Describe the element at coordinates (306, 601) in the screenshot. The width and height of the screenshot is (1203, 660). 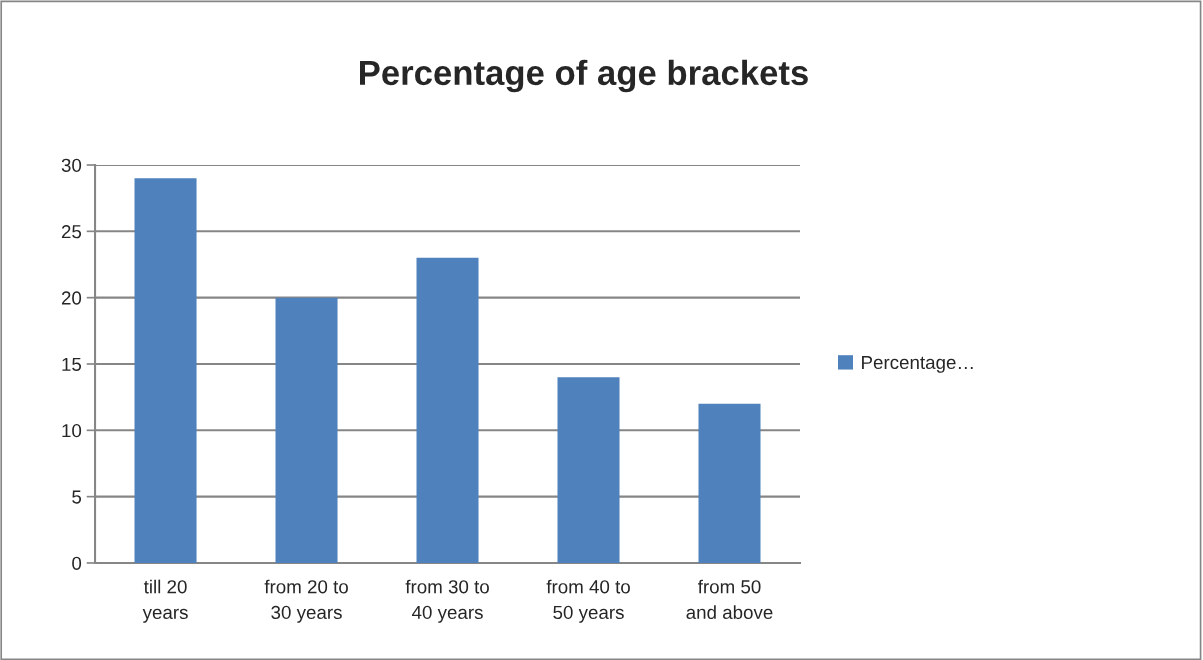
I see `x-tick-label: from 20 to 30 years` at that location.